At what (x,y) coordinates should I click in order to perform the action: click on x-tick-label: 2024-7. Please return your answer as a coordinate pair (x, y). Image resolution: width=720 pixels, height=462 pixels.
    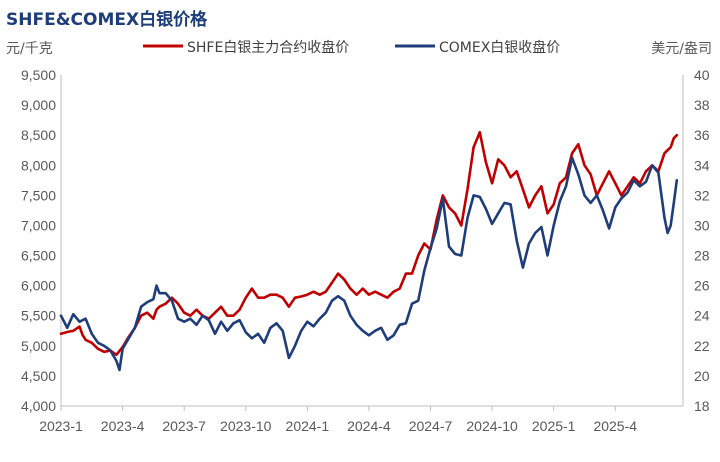
    Looking at the image, I should click on (431, 426).